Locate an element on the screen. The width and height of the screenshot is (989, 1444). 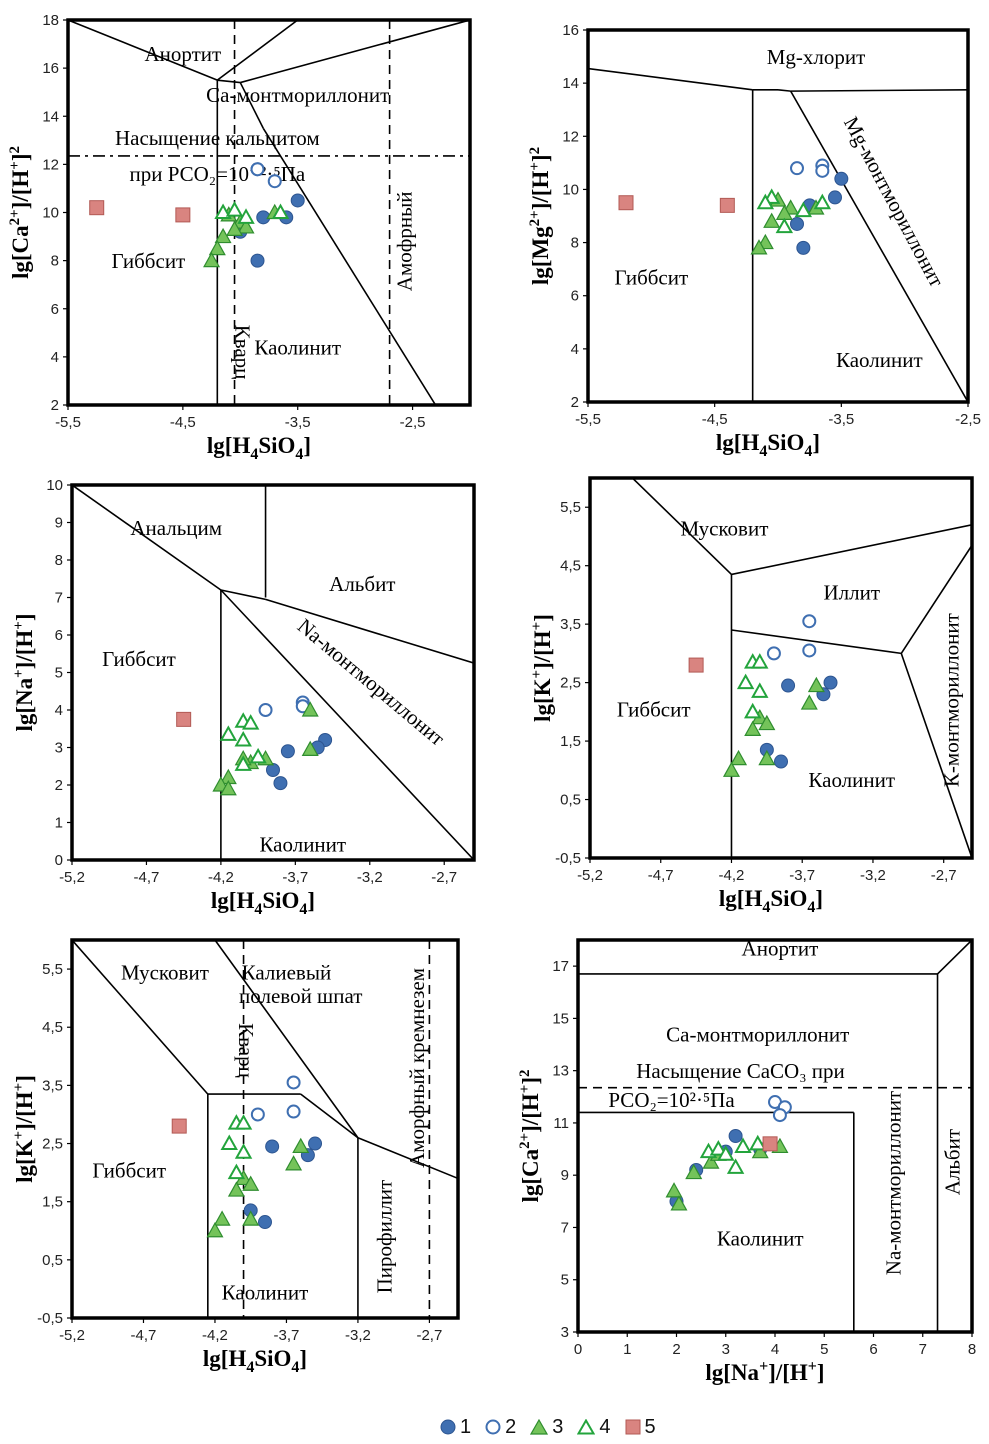
x-tick-label: -3,5 is located at coordinates (298, 422).